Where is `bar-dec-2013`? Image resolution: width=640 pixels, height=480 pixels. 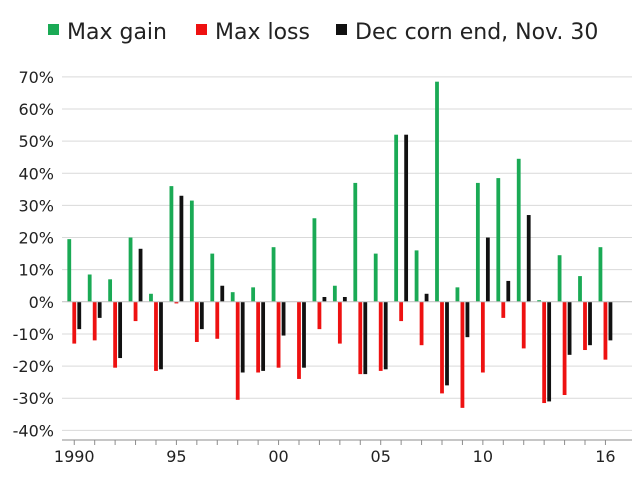
bar-dec-2013 is located at coordinates (549, 351).